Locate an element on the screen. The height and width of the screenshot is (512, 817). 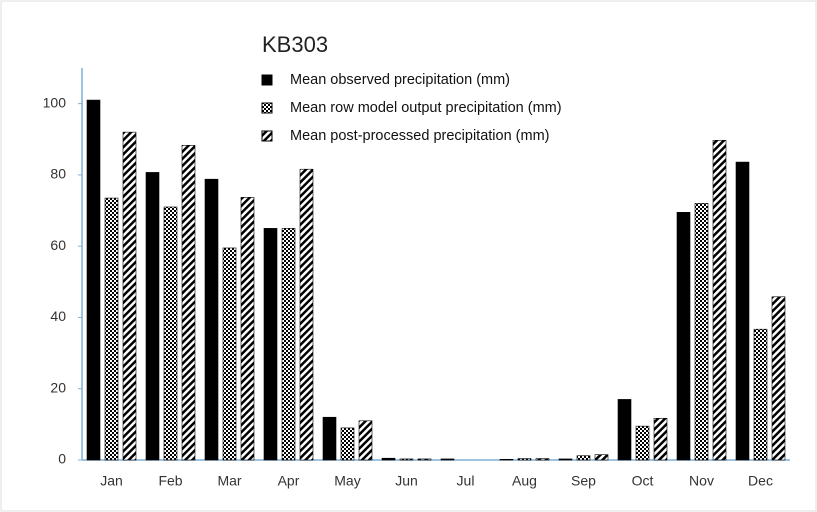
x-tick-label: Aug is located at coordinates (524, 481).